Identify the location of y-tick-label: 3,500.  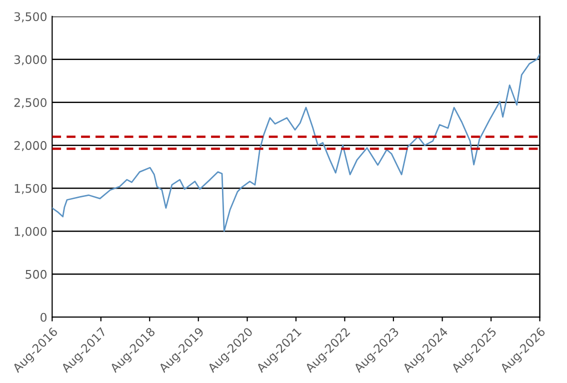
(30, 17).